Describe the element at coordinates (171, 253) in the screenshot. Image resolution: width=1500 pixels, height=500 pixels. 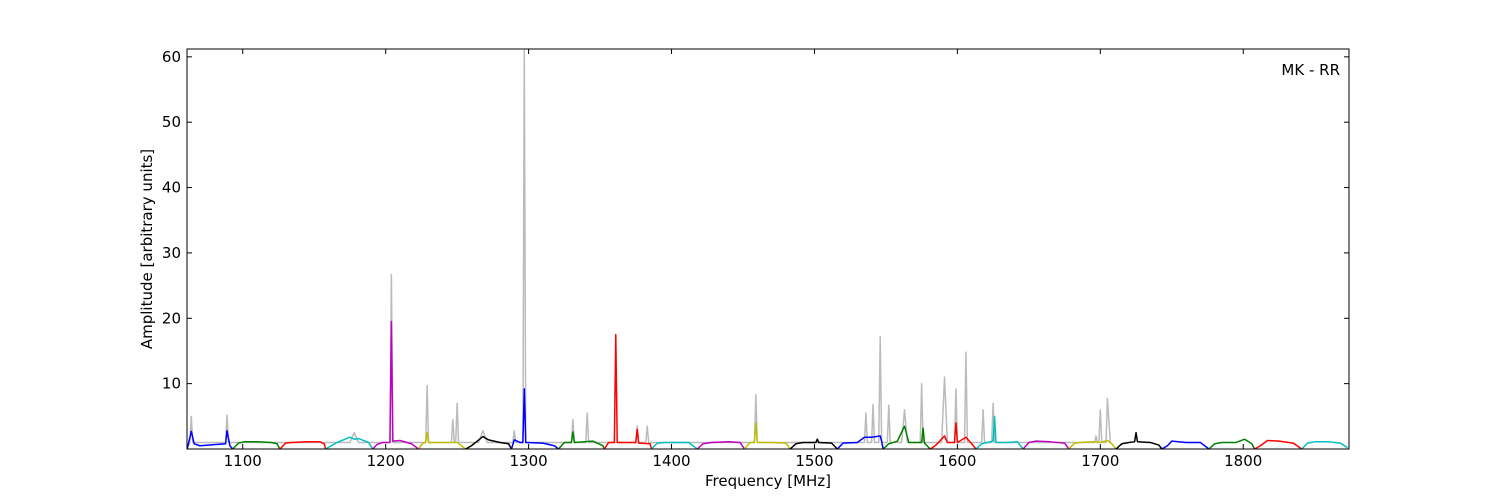
I see `y-tick-label: 30` at that location.